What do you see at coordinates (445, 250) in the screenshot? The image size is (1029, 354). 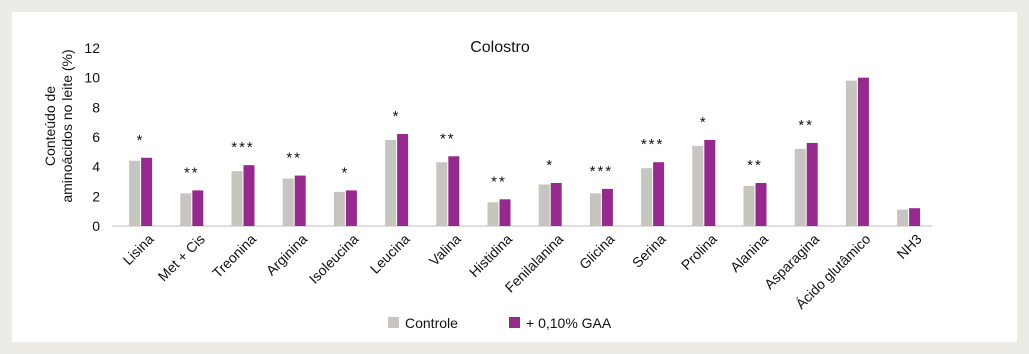 I see `x-tick-label: Valina` at bounding box center [445, 250].